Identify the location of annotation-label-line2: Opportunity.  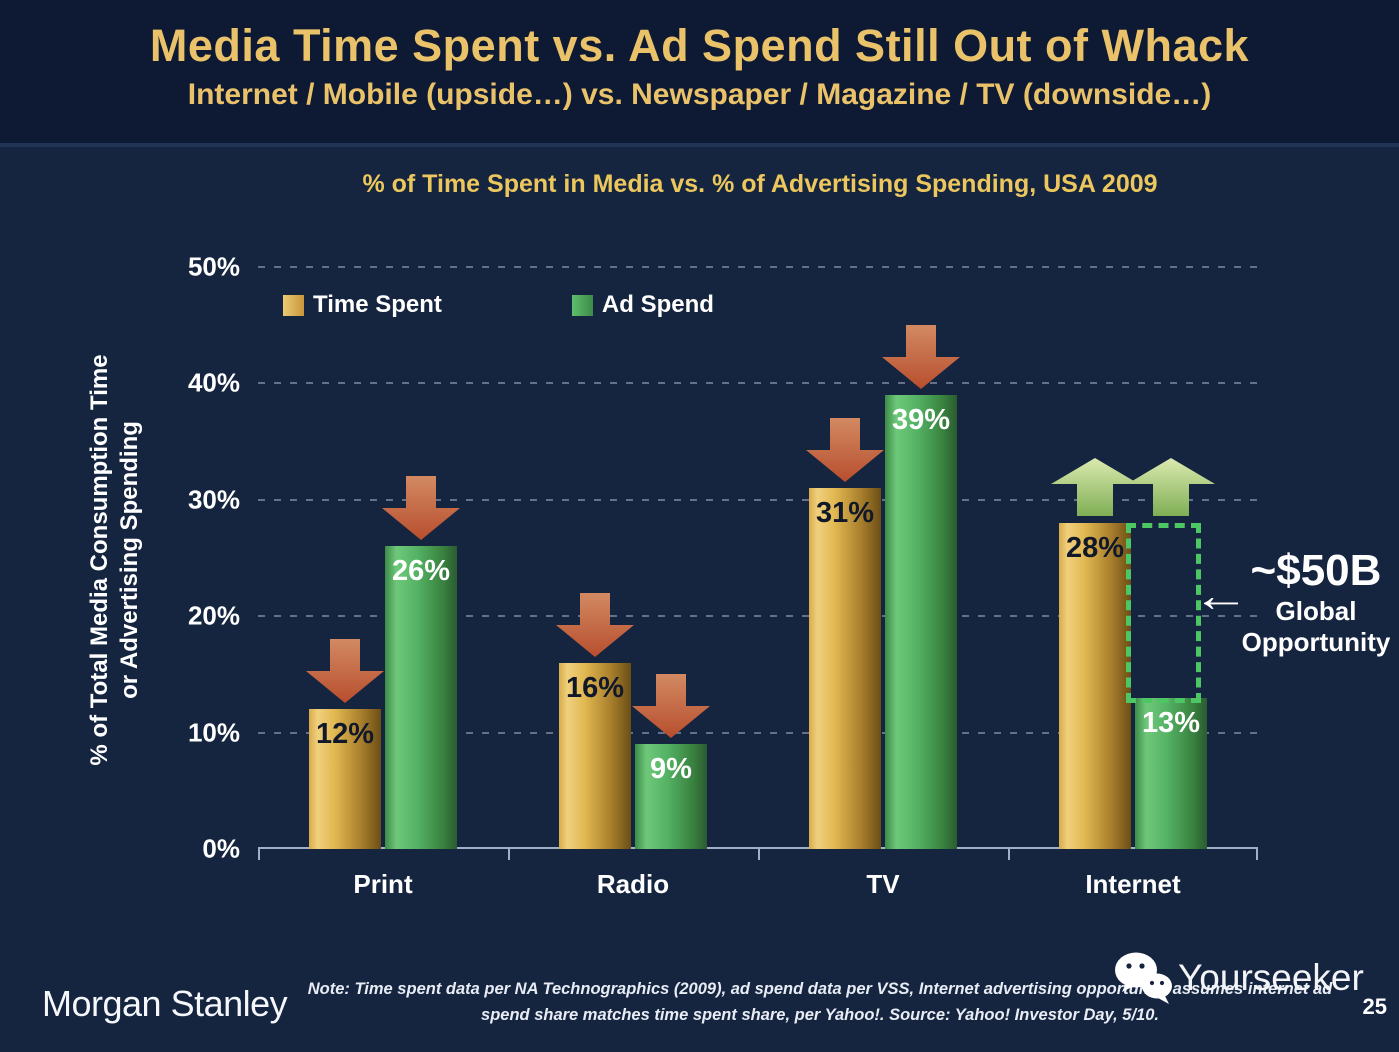
(1316, 642).